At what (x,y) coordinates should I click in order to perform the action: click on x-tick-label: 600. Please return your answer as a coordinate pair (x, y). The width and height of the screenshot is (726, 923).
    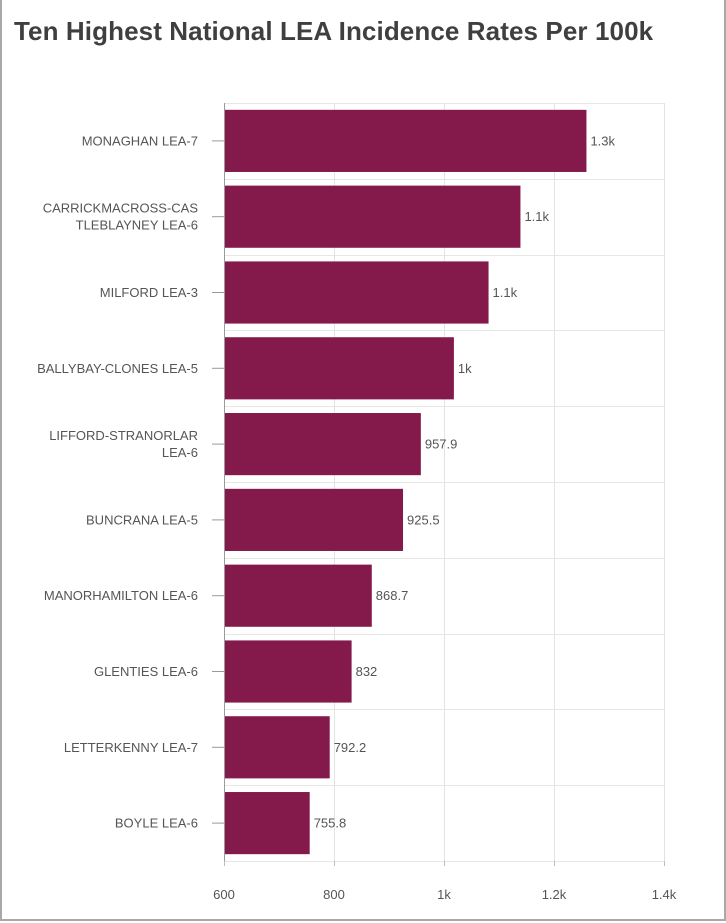
    Looking at the image, I should click on (224, 894).